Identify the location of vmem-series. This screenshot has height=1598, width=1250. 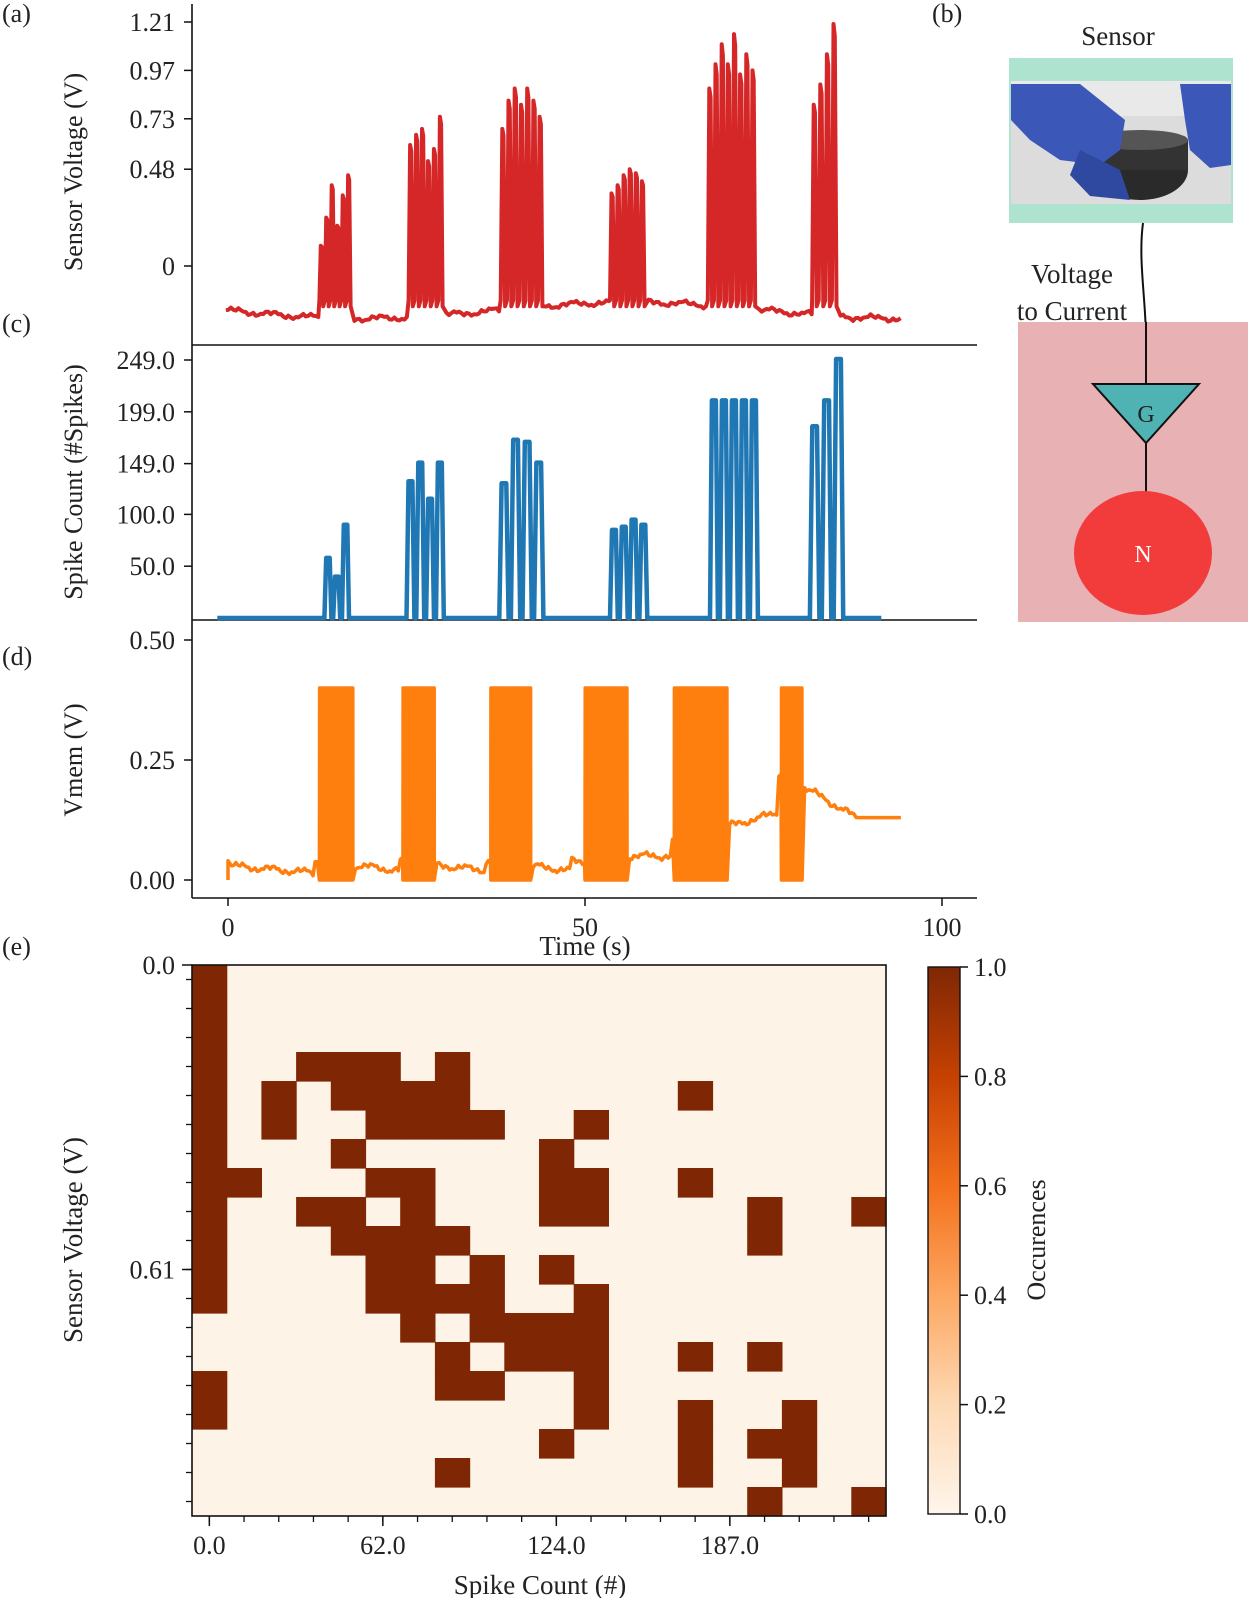
(563, 784).